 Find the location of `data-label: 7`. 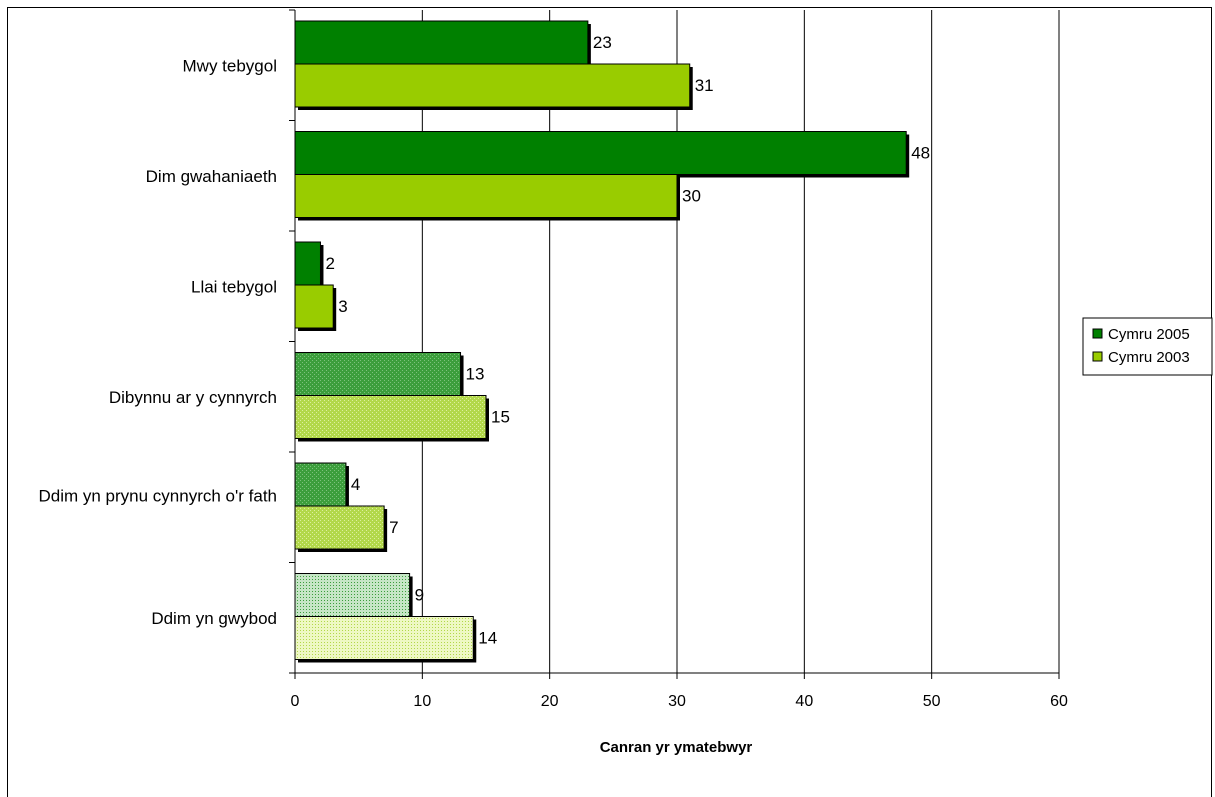

data-label: 7 is located at coordinates (393, 527).